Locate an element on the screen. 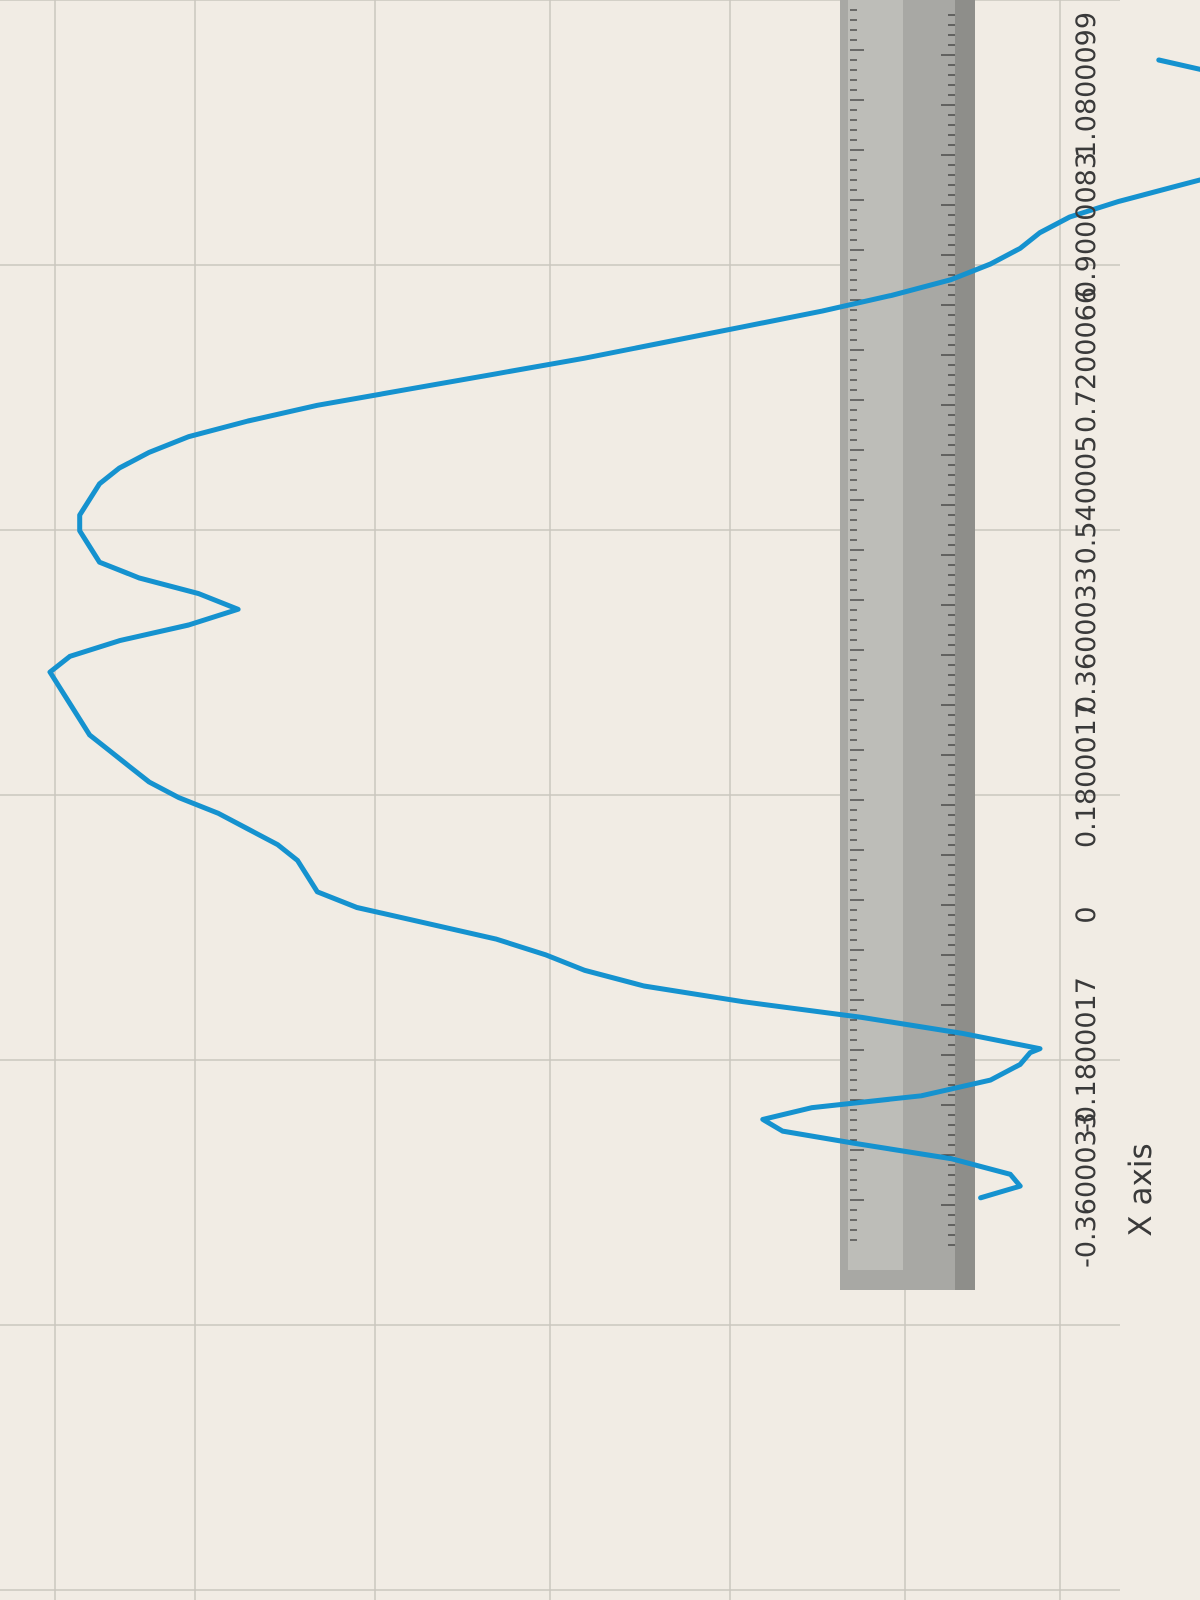 The image size is (1200, 1600). x-tick-label: 0.3600033 is located at coordinates (1086, 640).